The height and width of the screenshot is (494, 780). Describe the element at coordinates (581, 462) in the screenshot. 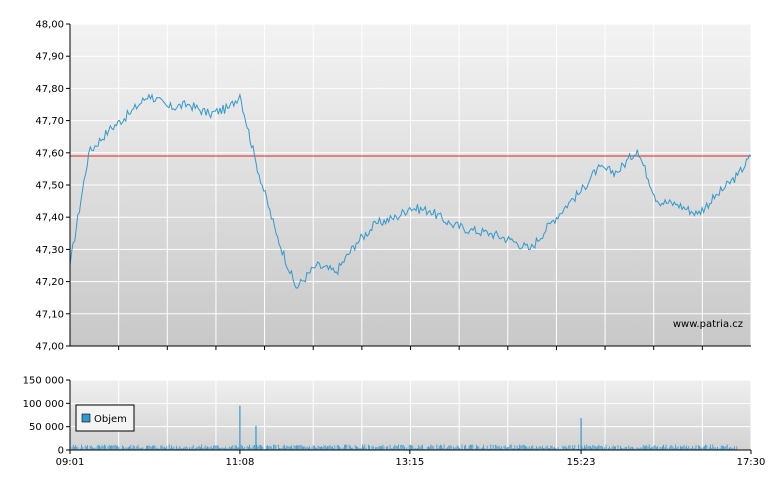

I see `x-tick-label: 15:23` at that location.